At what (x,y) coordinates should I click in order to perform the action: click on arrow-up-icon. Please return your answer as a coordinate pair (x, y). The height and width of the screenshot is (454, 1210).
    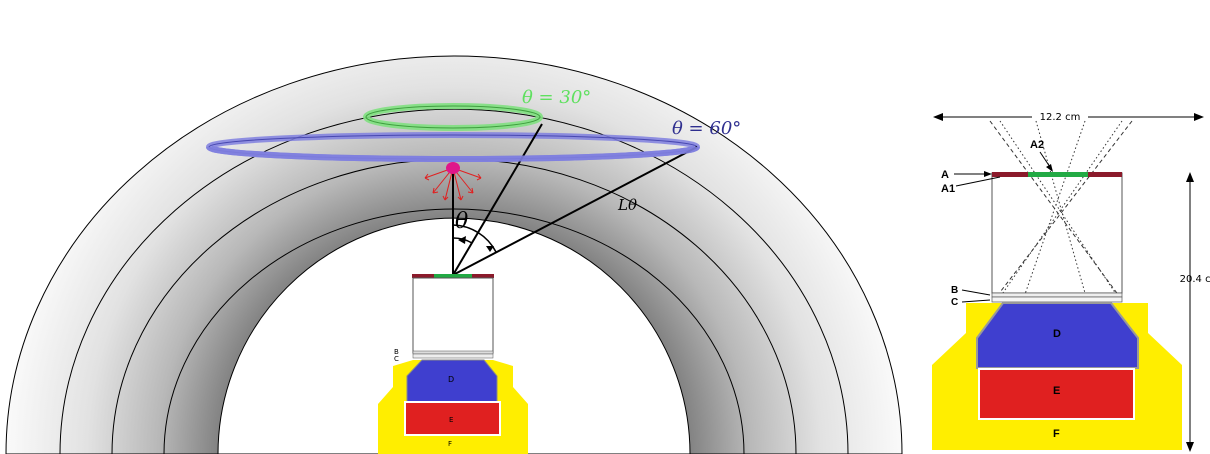
    Looking at the image, I should click on (1190, 177).